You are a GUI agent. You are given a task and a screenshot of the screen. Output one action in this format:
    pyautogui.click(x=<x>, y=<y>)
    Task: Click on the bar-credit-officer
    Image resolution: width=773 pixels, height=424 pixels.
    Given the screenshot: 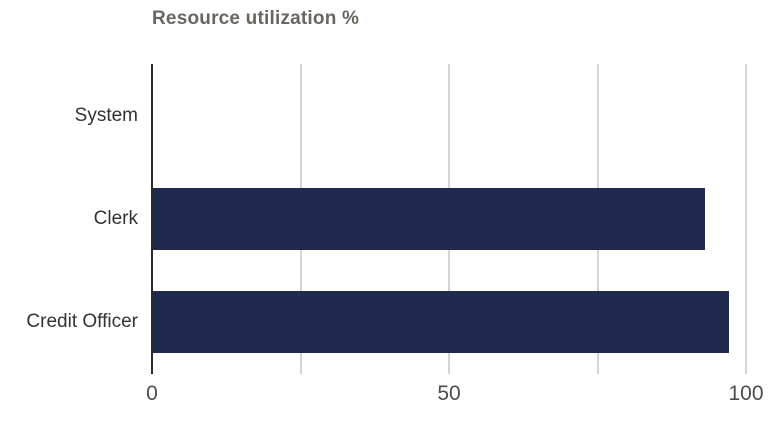 What is the action you would take?
    pyautogui.click(x=441, y=322)
    